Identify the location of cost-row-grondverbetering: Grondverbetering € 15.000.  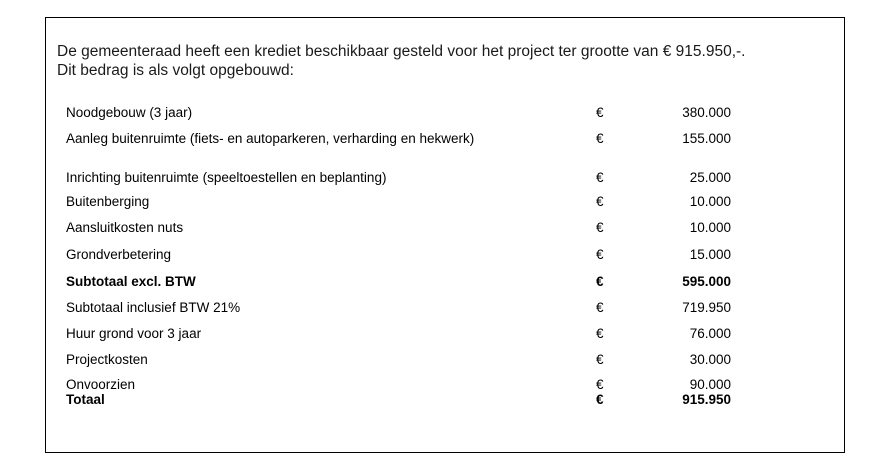
(437, 255).